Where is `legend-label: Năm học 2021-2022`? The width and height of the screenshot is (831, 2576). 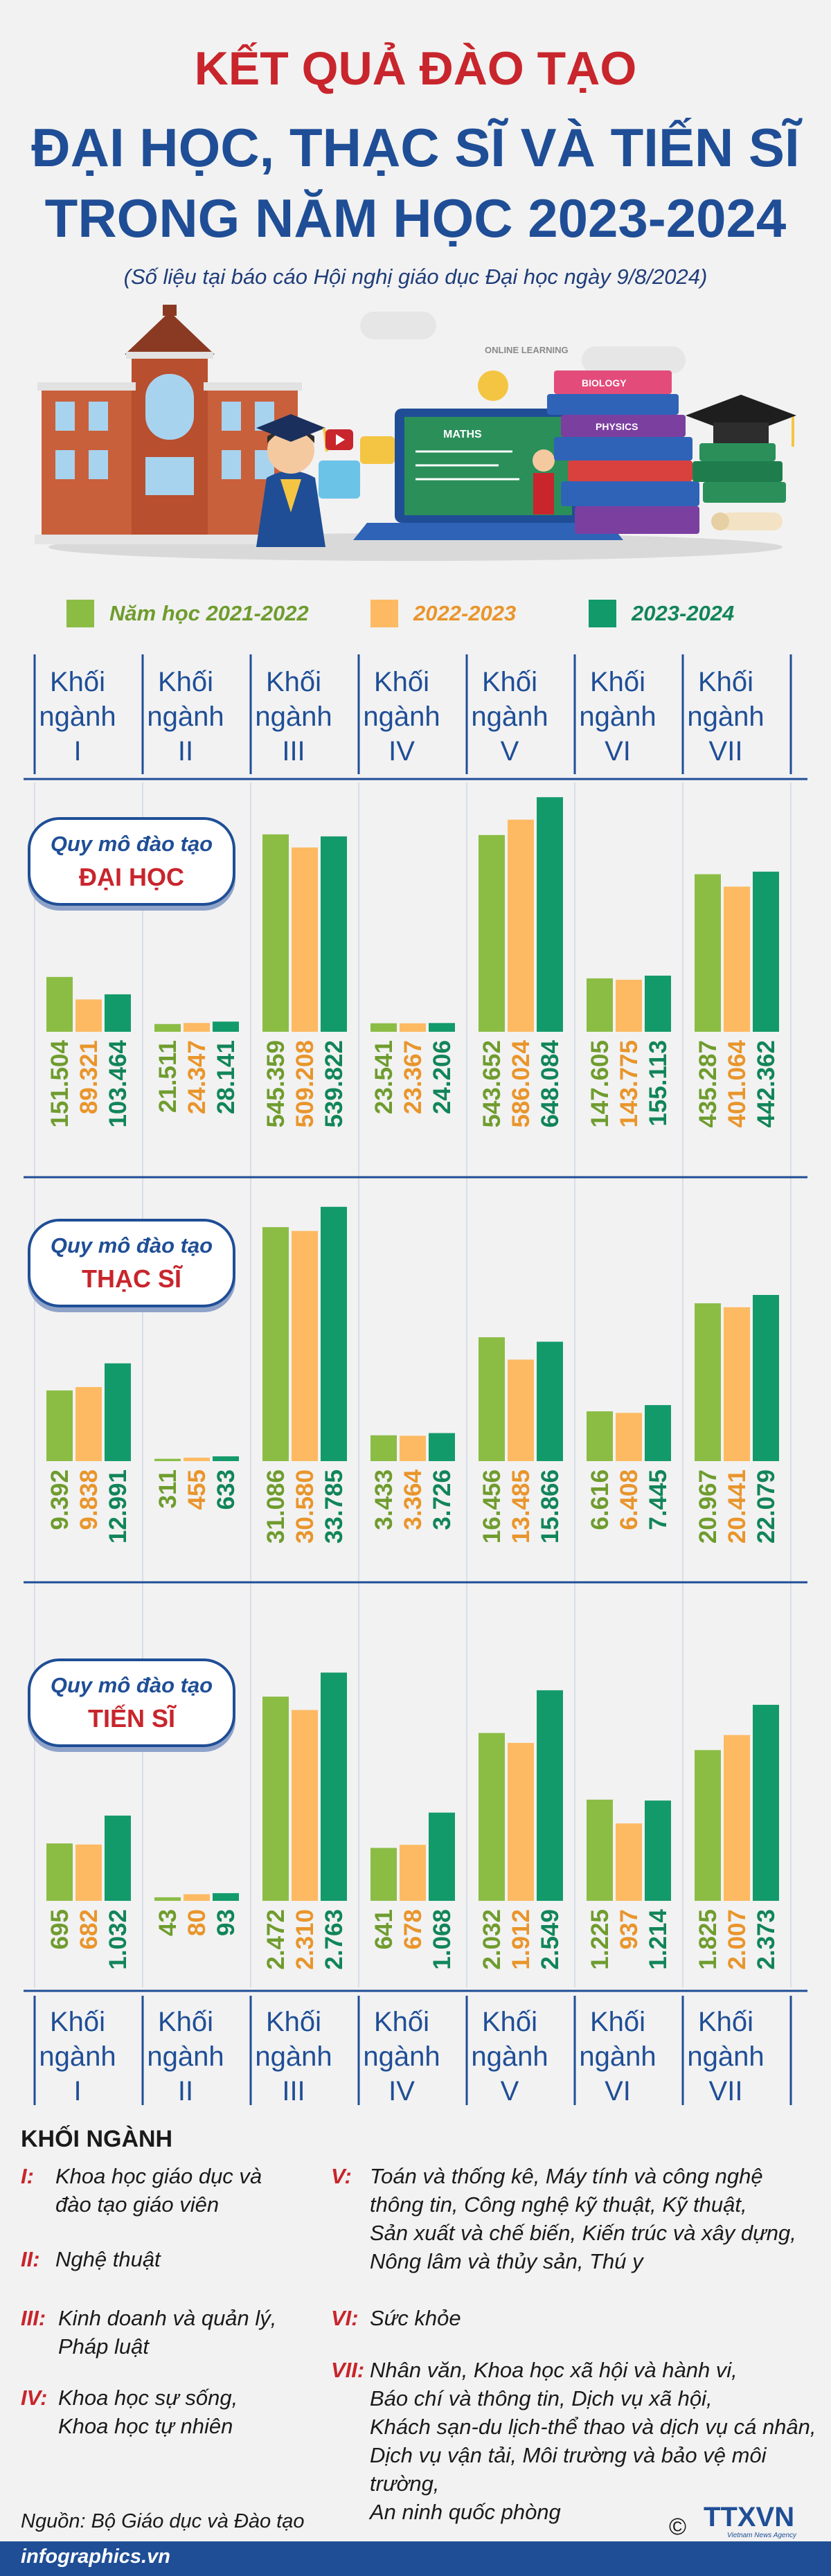 legend-label: Năm học 2021-2022 is located at coordinates (209, 613).